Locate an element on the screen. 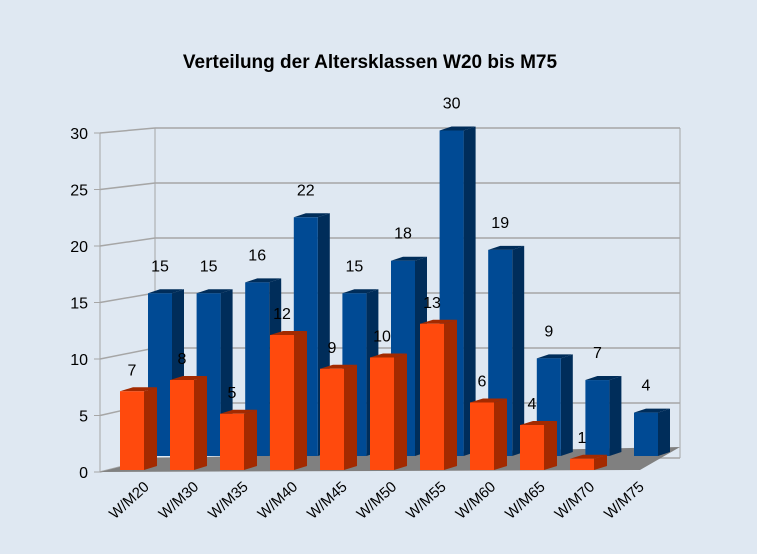 The width and height of the screenshot is (757, 554). y-tick-label: 0 is located at coordinates (83, 473).